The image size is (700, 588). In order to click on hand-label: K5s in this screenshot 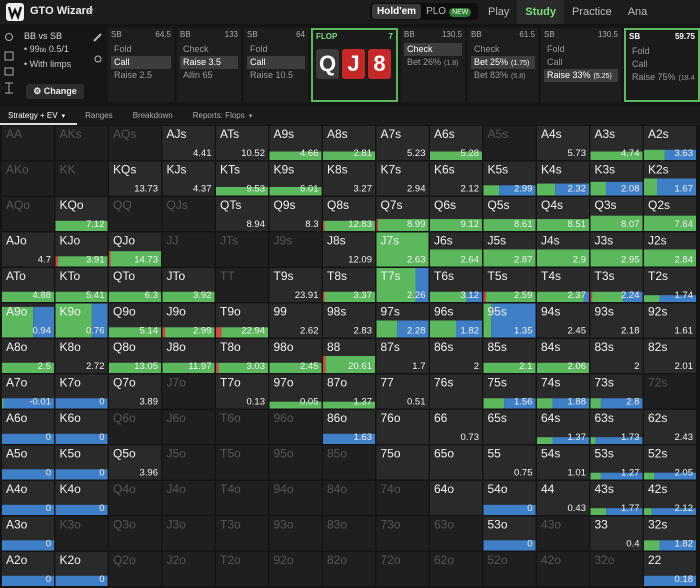, I will do `click(498, 170)`.